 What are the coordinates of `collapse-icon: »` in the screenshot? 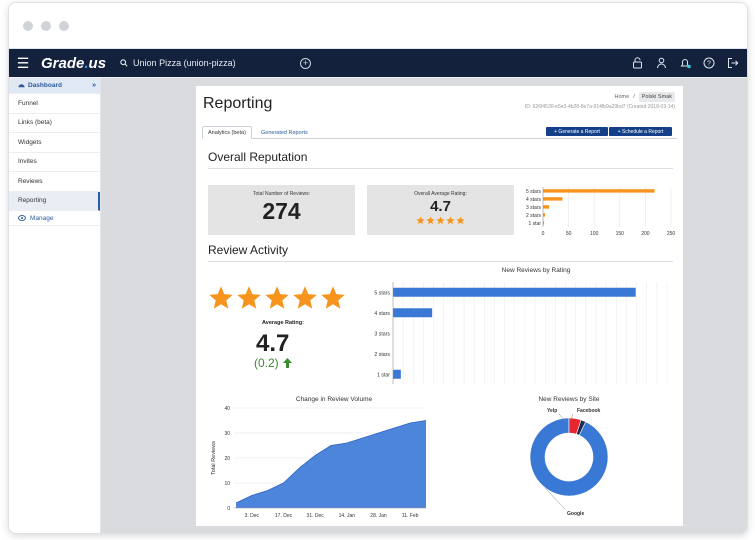 It's located at (94, 85).